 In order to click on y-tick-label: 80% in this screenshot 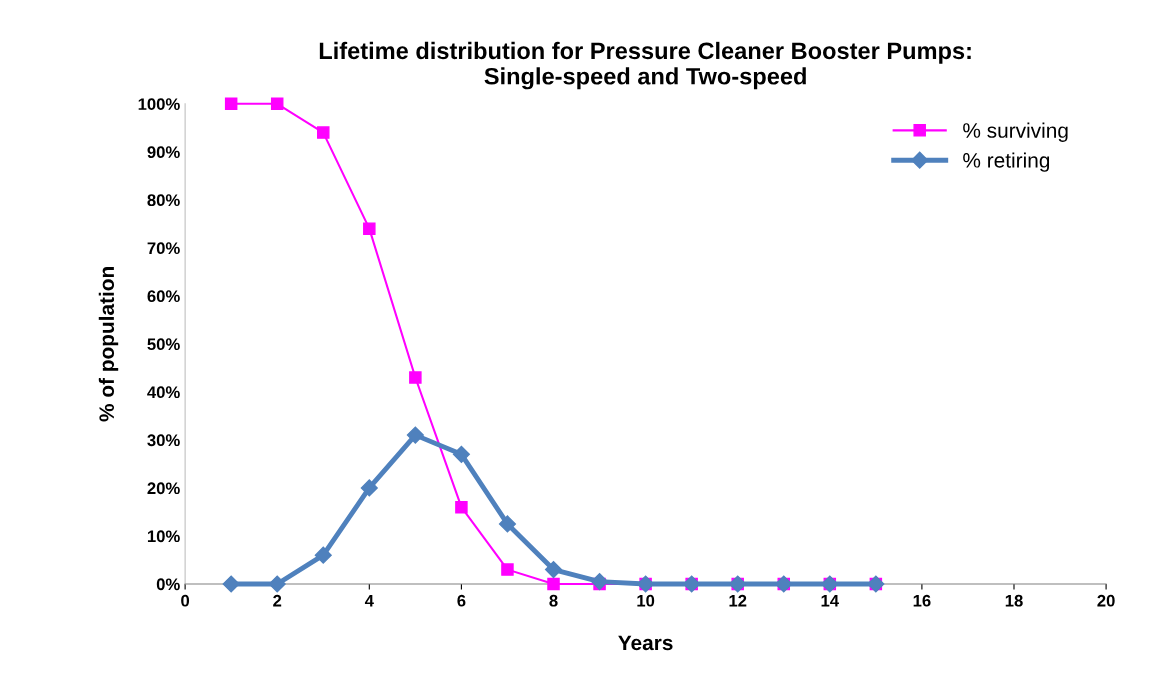, I will do `click(163, 200)`.